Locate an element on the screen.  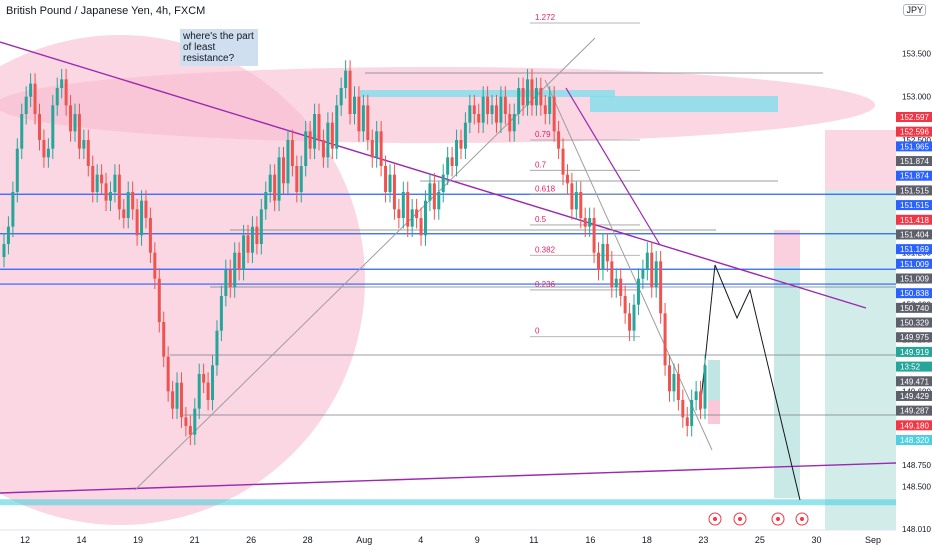
price-label-text: 151.404 is located at coordinates (914, 234).